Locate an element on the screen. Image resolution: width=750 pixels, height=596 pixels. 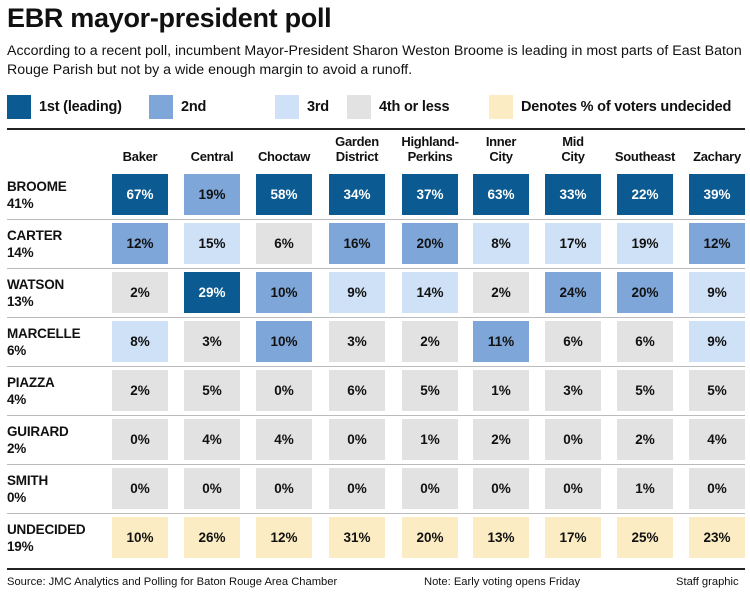
table-cell: 16% is located at coordinates (357, 243).